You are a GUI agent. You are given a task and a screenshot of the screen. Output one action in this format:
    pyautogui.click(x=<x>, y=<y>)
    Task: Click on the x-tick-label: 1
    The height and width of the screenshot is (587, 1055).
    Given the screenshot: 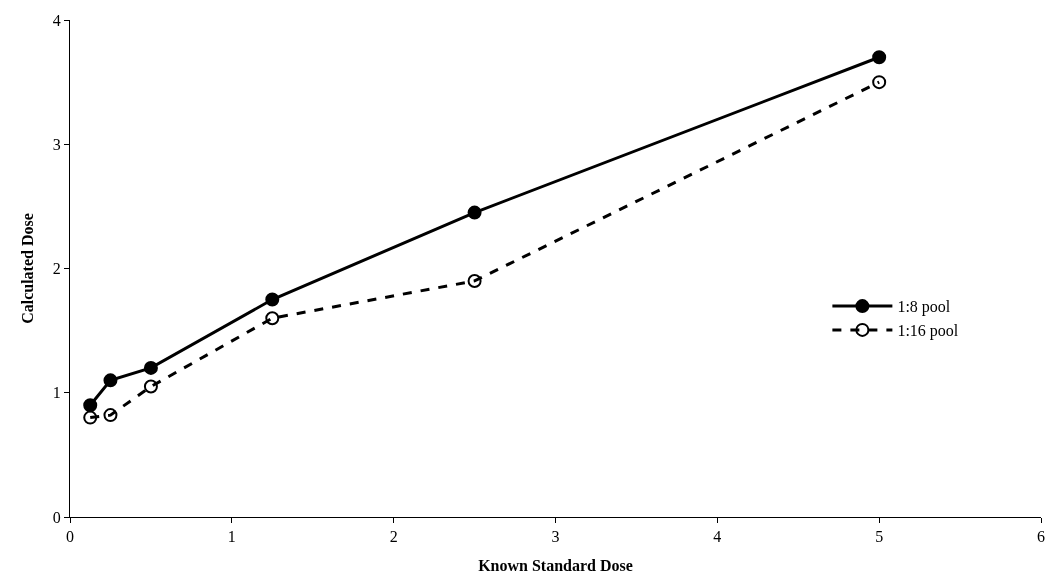 What is the action you would take?
    pyautogui.click(x=231, y=537)
    